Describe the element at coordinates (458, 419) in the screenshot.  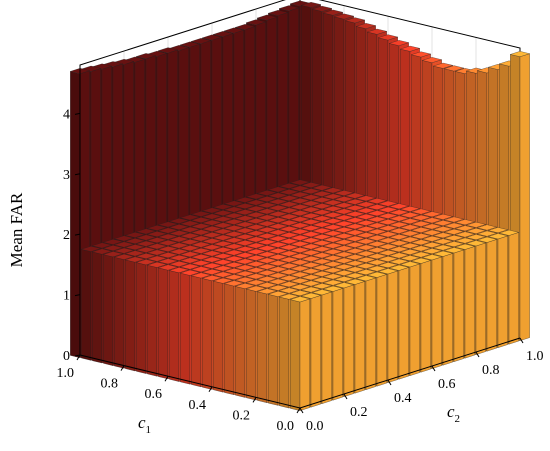
I see `c2-axis-title-sub: 2` at that location.